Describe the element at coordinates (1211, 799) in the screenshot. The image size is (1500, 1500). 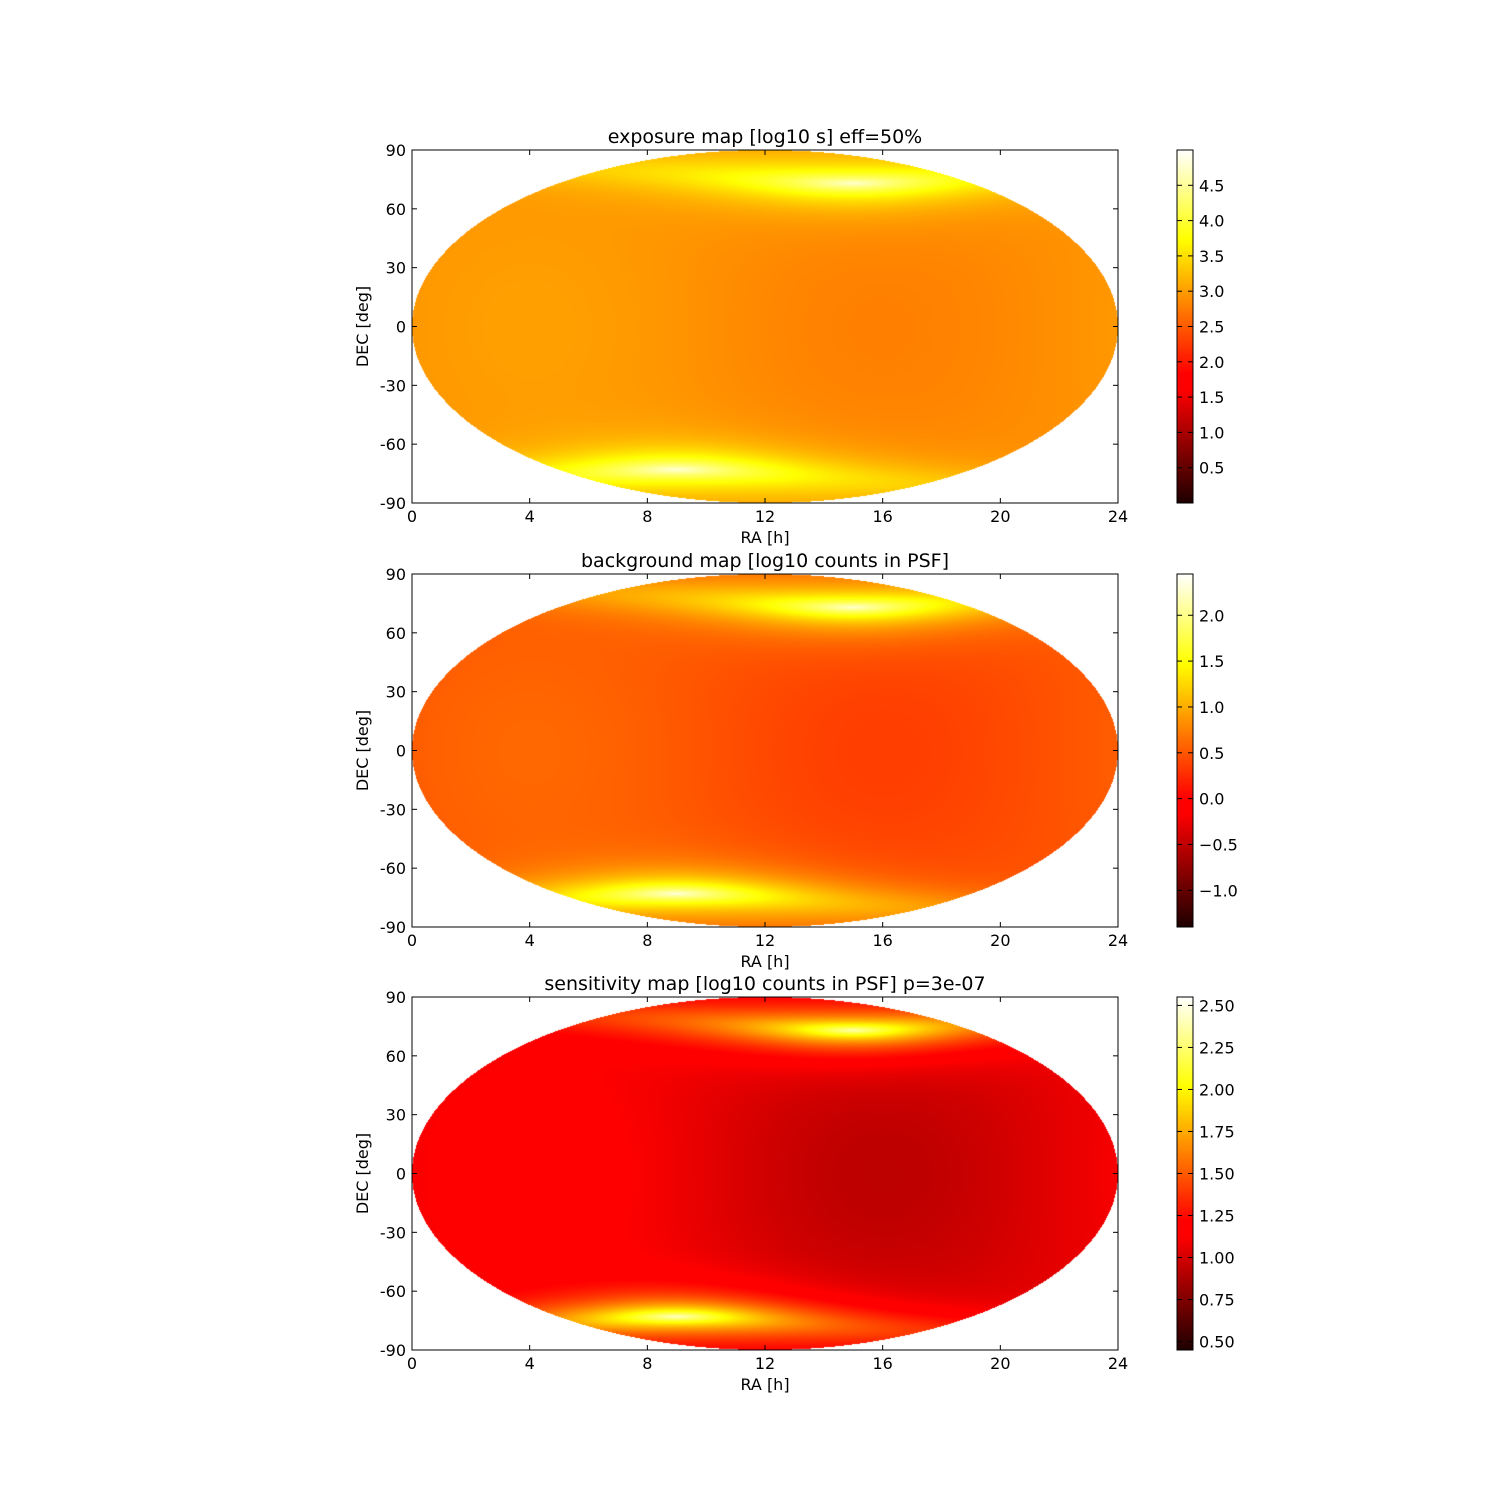
I see `colorbar-tick-label: 0.0` at that location.